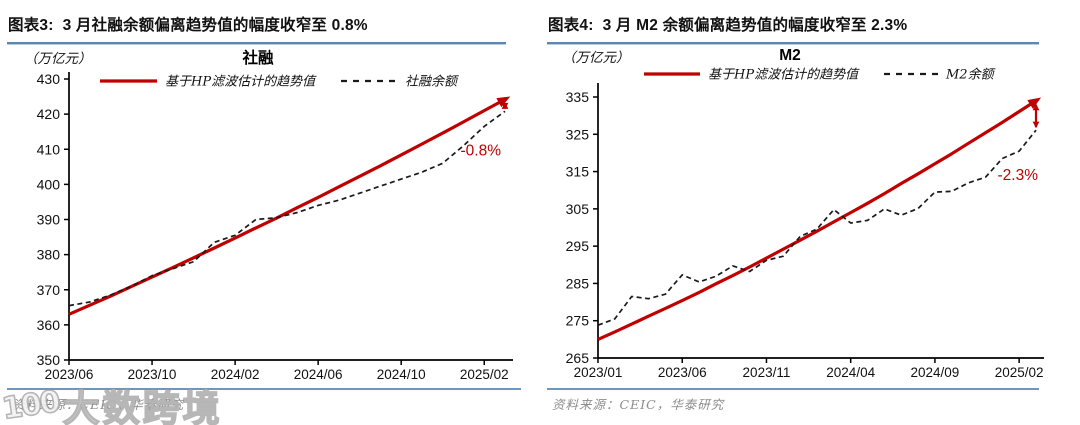 The width and height of the screenshot is (1080, 425). I want to click on deviation-label: -0.8%, so click(481, 150).